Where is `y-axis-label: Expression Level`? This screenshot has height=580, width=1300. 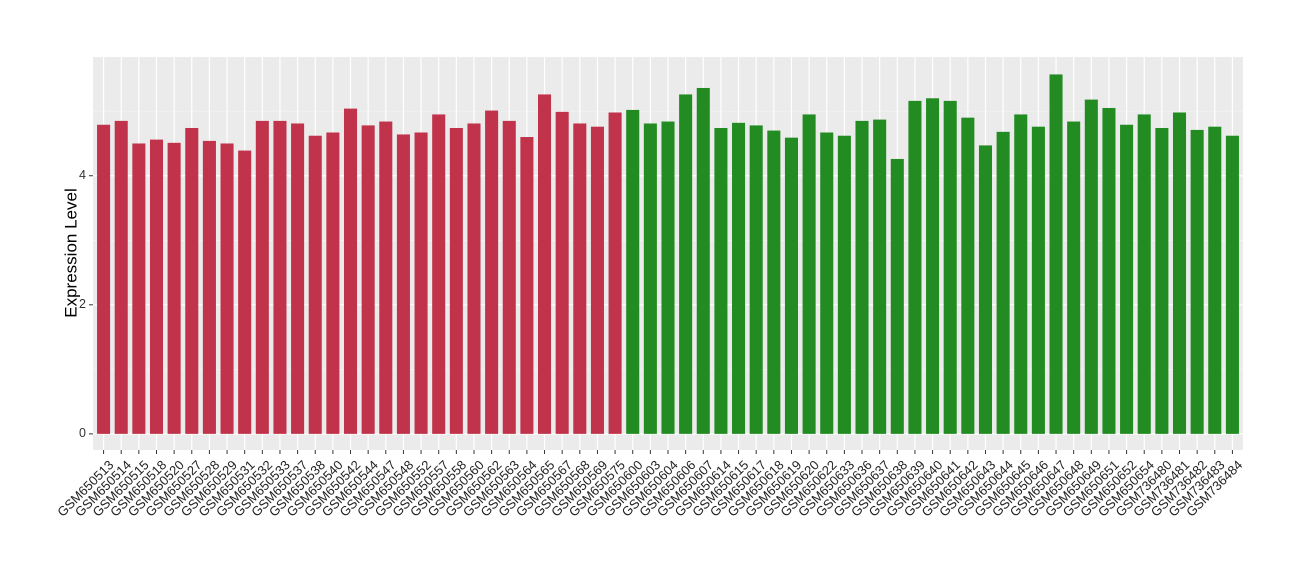 y-axis-label: Expression Level is located at coordinates (70, 252).